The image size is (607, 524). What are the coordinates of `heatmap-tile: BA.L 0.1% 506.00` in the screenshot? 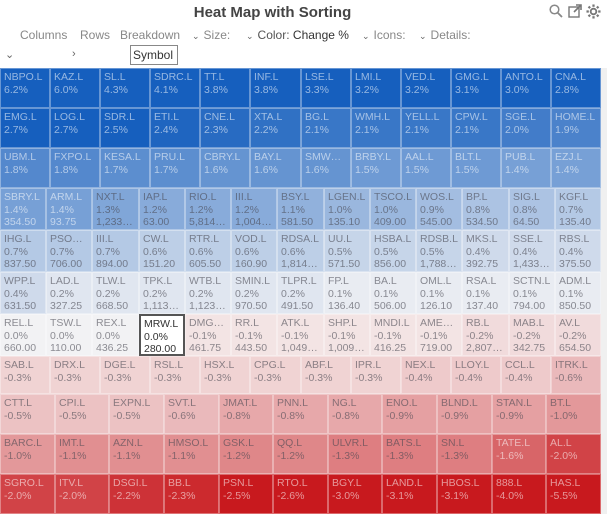 It's located at (393, 293).